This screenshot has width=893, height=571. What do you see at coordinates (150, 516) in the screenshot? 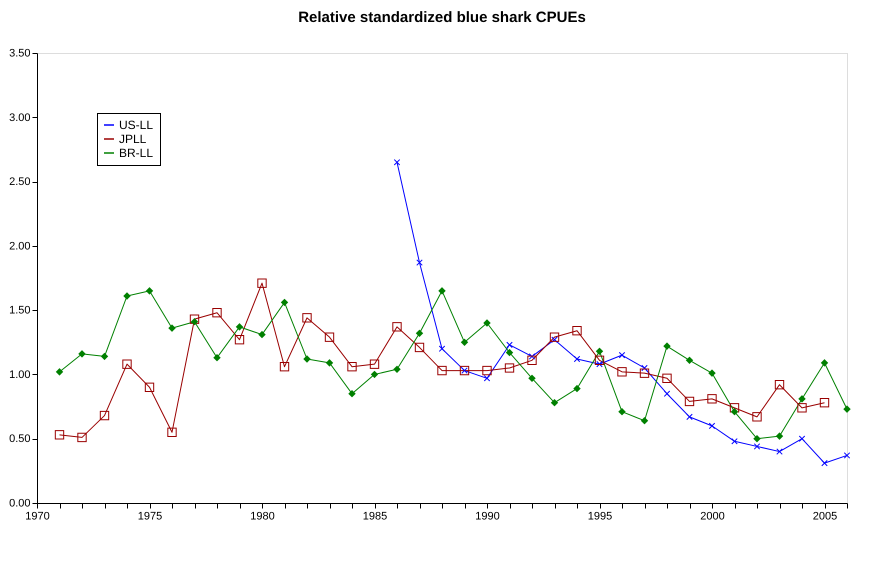
I see `x-tick-label: 1975` at bounding box center [150, 516].